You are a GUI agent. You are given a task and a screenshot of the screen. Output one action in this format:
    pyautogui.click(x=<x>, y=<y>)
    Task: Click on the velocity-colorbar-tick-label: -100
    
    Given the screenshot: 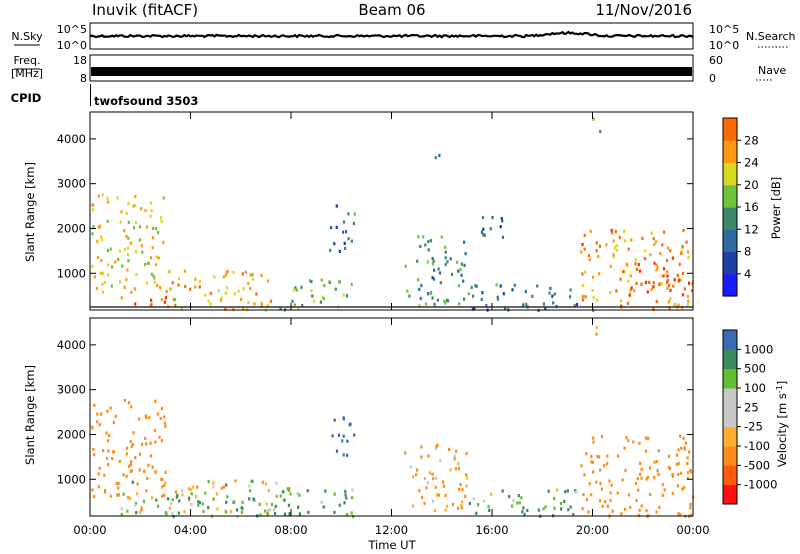 What is the action you would take?
    pyautogui.click(x=757, y=446)
    